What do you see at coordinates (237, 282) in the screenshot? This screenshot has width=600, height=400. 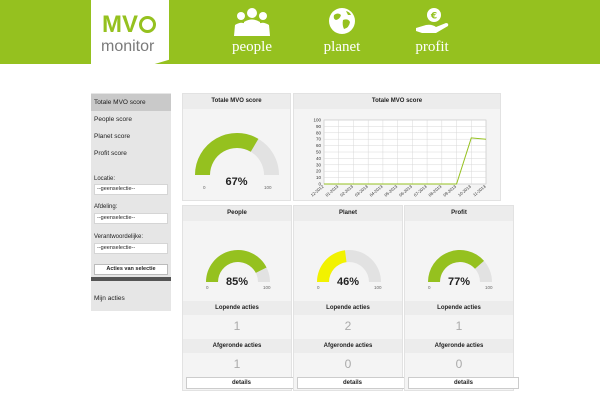 I see `people-score-value: 85%` at bounding box center [237, 282].